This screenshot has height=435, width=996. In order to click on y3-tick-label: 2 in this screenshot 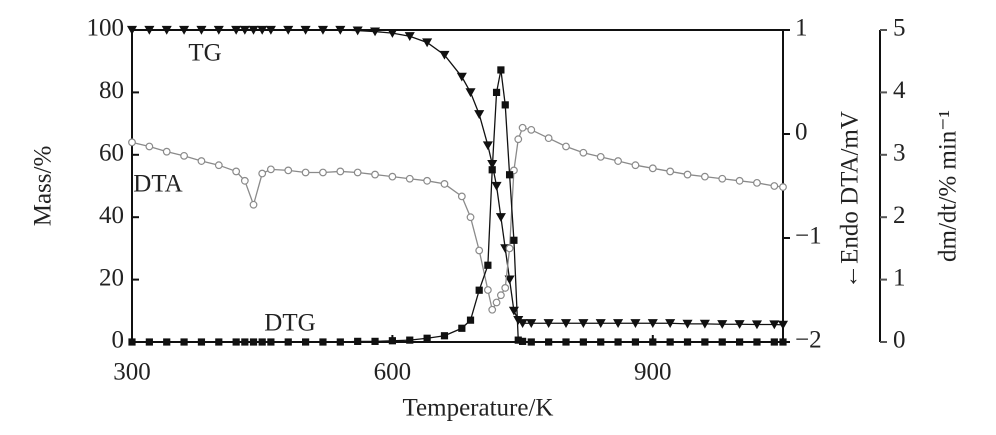, I will do `click(899, 215)`.